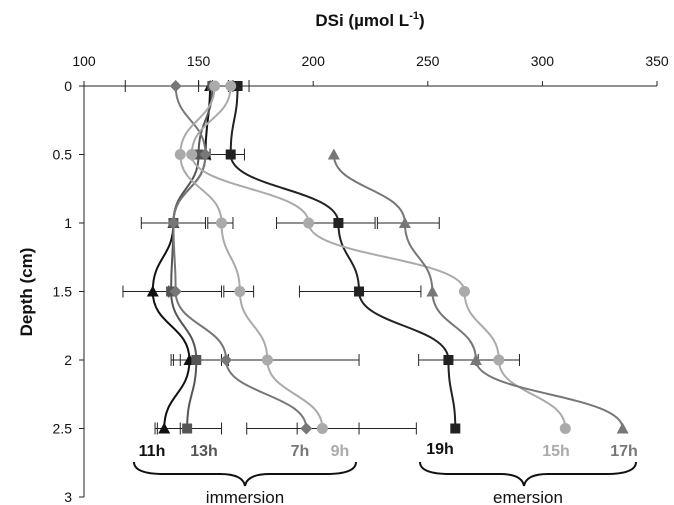 The width and height of the screenshot is (674, 505). What do you see at coordinates (68, 360) in the screenshot?
I see `y-tick-label: 2` at bounding box center [68, 360].